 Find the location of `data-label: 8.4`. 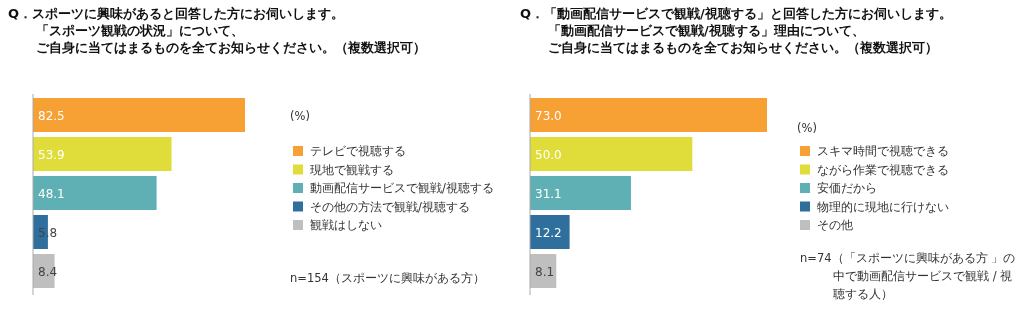

data-label: 8.4 is located at coordinates (48, 271).